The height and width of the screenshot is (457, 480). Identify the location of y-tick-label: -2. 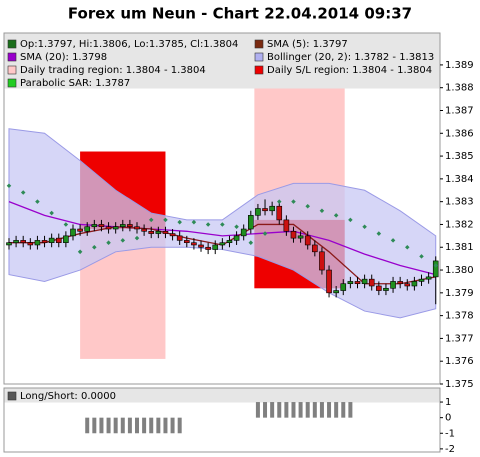
(450, 449).